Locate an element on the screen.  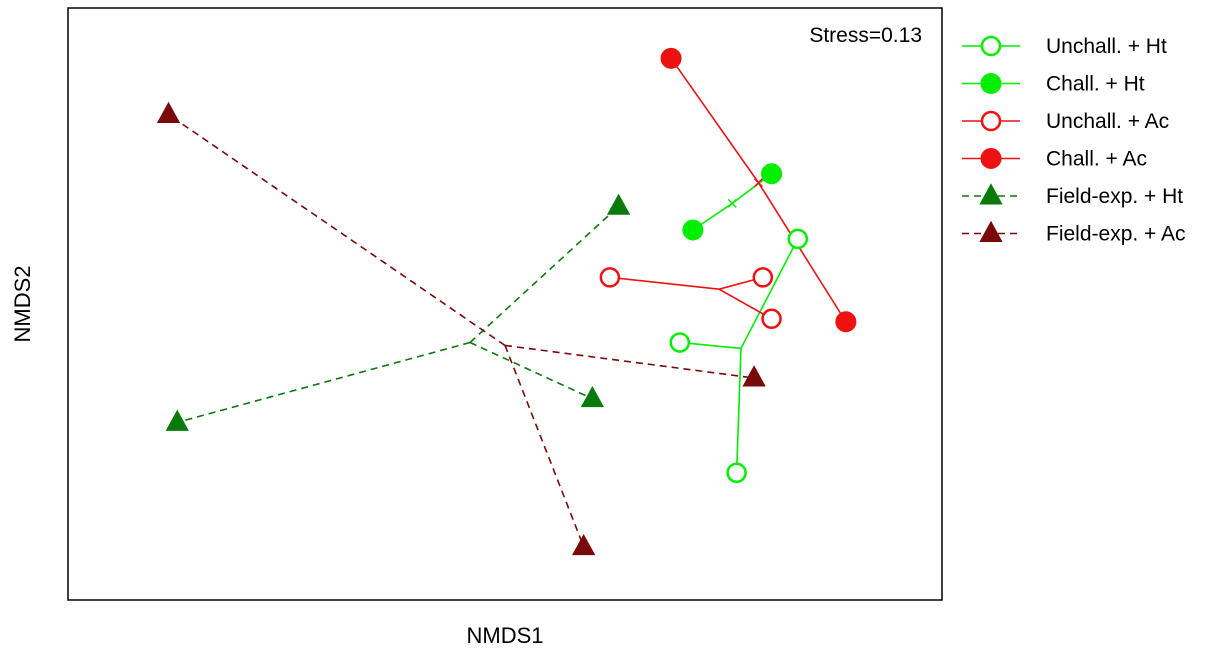
legend-label: Chall. + Ht is located at coordinates (1095, 84).